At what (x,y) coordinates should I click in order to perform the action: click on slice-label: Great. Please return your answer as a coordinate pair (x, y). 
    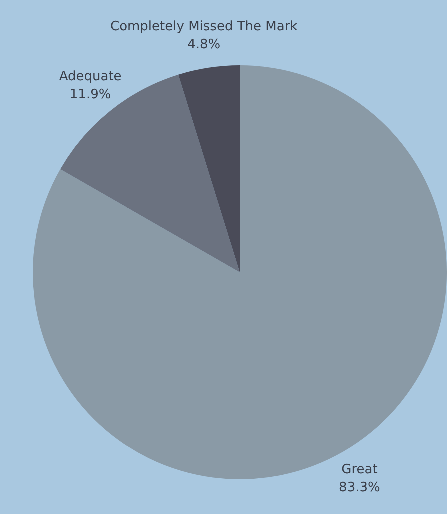
    Looking at the image, I should click on (360, 470).